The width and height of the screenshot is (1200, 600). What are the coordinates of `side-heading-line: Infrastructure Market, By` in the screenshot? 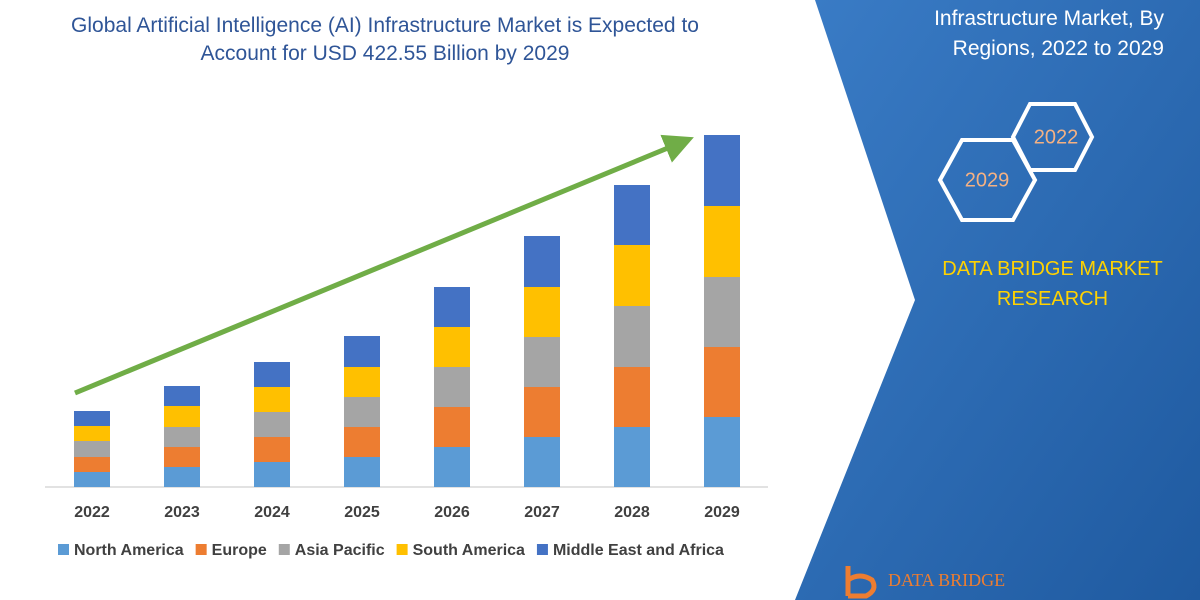 It's located at (1049, 18).